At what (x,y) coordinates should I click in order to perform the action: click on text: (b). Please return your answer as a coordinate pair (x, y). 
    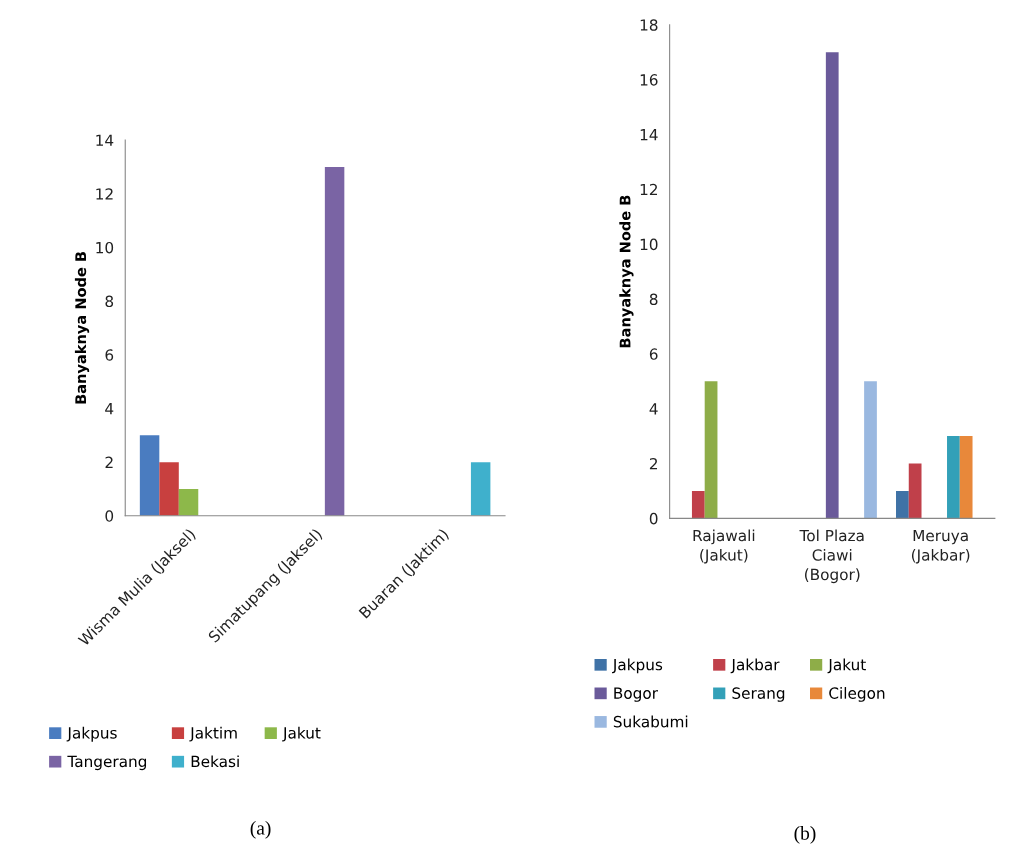
    Looking at the image, I should click on (805, 835).